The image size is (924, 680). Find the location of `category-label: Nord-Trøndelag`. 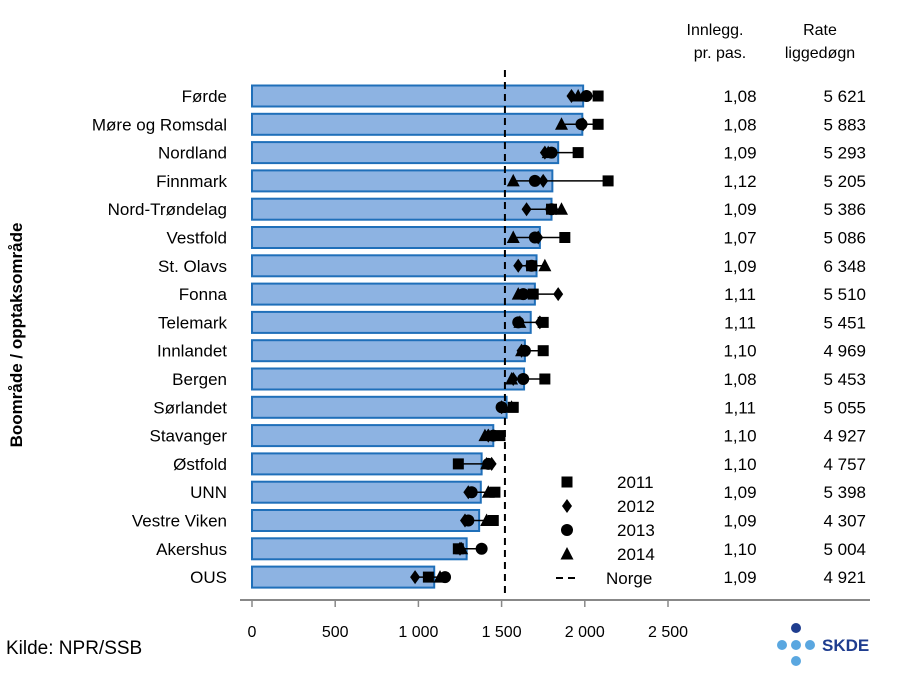

category-label: Nord-Trøndelag is located at coordinates (167, 209).